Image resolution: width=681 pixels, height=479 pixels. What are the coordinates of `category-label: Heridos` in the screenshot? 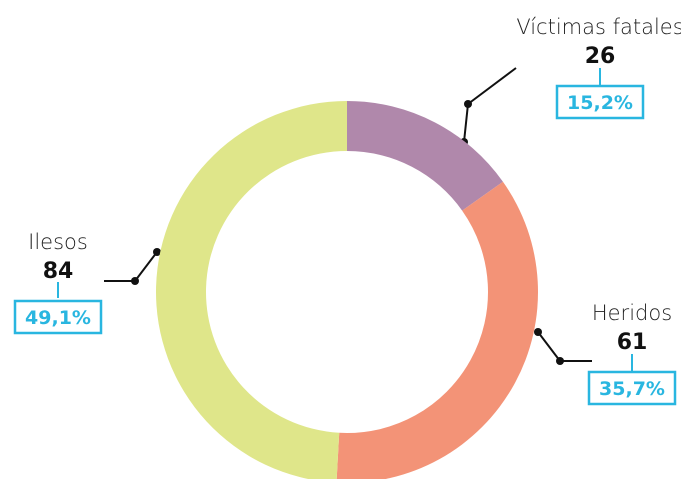 It's located at (632, 313).